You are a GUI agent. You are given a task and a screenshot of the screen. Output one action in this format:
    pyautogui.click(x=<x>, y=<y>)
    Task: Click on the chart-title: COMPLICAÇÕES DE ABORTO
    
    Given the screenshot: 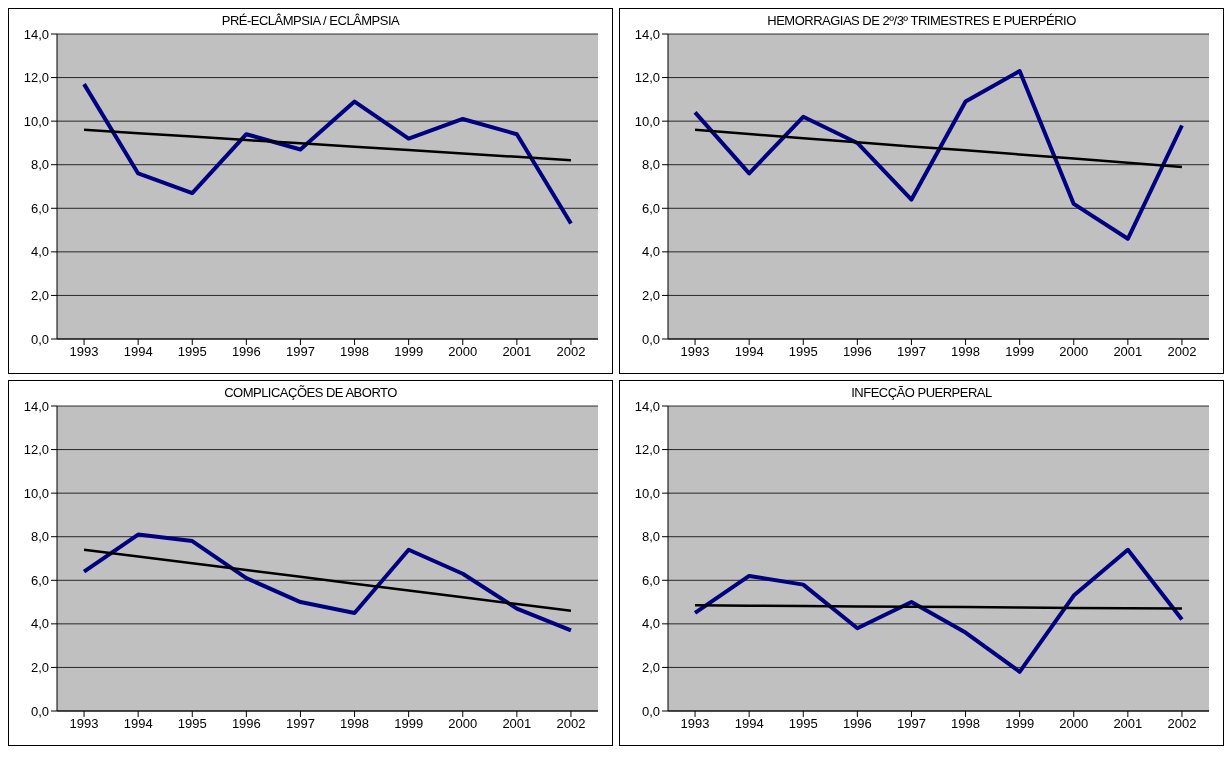 What is the action you would take?
    pyautogui.click(x=310, y=392)
    